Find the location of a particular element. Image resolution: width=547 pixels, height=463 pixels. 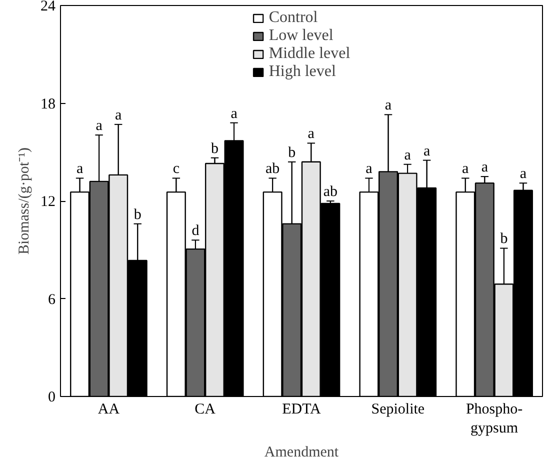

legend-label: Control is located at coordinates (293, 18).